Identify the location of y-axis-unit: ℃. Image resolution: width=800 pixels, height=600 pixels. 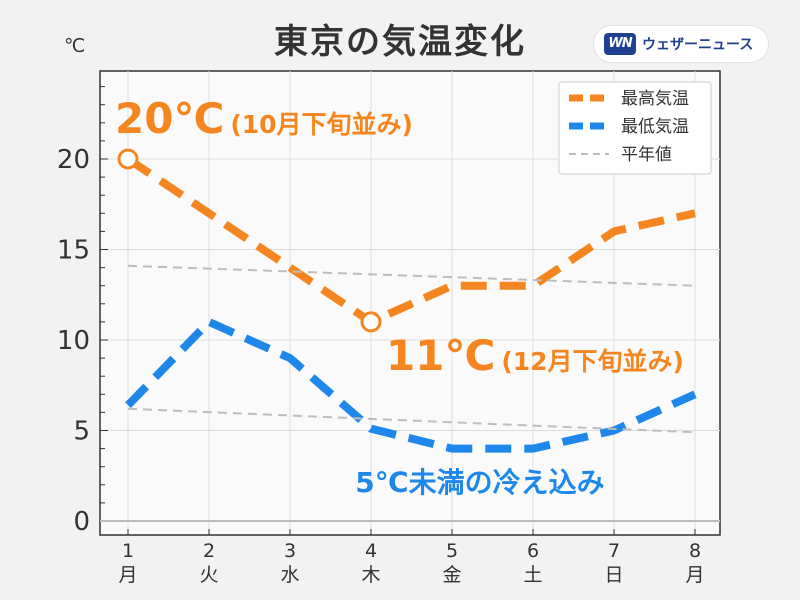
(74, 46).